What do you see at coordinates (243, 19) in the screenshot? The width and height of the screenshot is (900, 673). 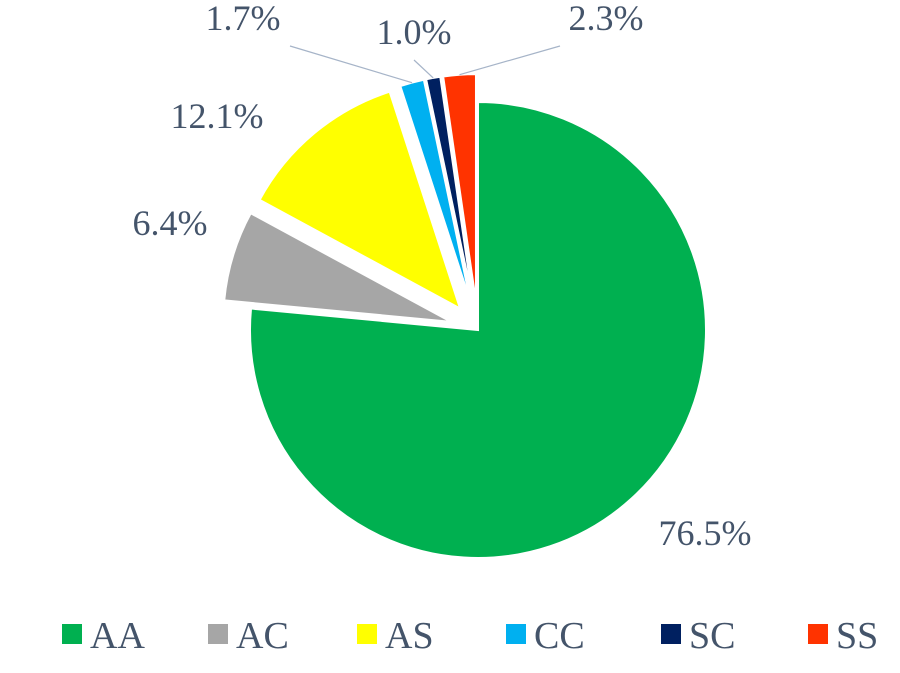 I see `data-label-cc: 1.7%` at bounding box center [243, 19].